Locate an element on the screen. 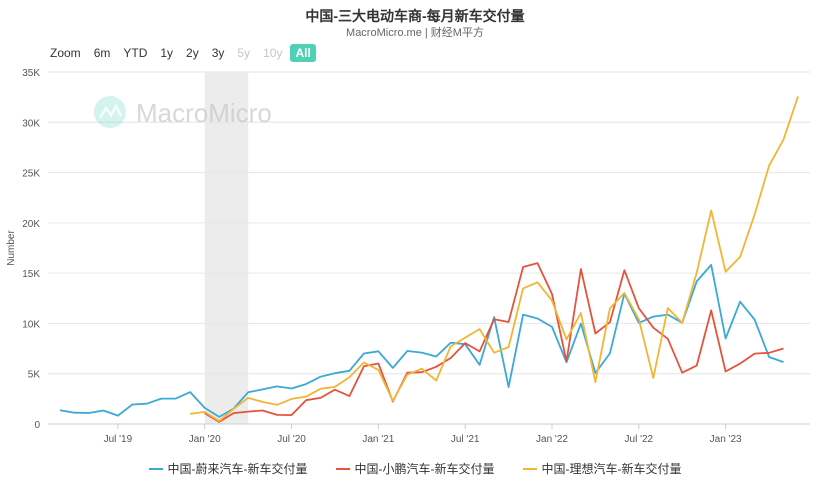  legend-item-li: 中国-理想汽车-新车交付量 is located at coordinates (602, 468).